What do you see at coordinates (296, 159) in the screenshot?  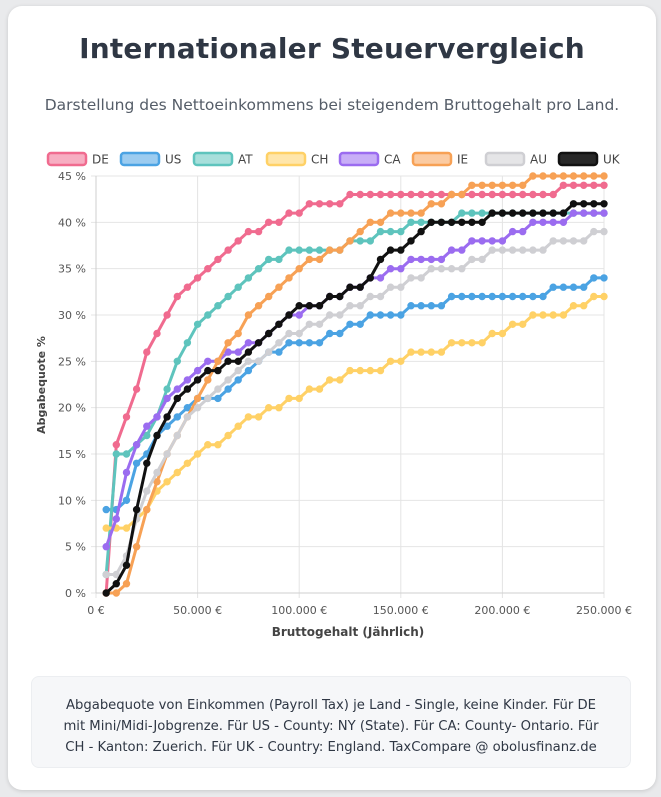 I see `legend-item-ch: CH` at bounding box center [296, 159].